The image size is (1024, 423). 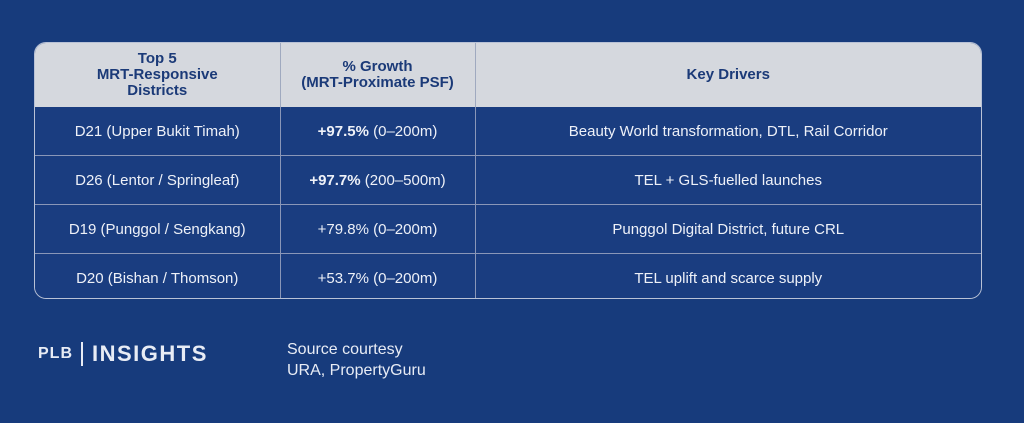 I want to click on header-drivers: Key Drivers, so click(x=728, y=75).